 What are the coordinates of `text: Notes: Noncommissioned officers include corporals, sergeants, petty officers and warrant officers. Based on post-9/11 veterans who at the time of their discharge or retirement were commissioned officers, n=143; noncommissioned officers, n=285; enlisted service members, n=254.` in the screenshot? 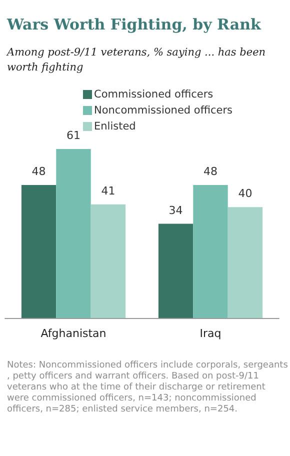 It's located at (147, 387).